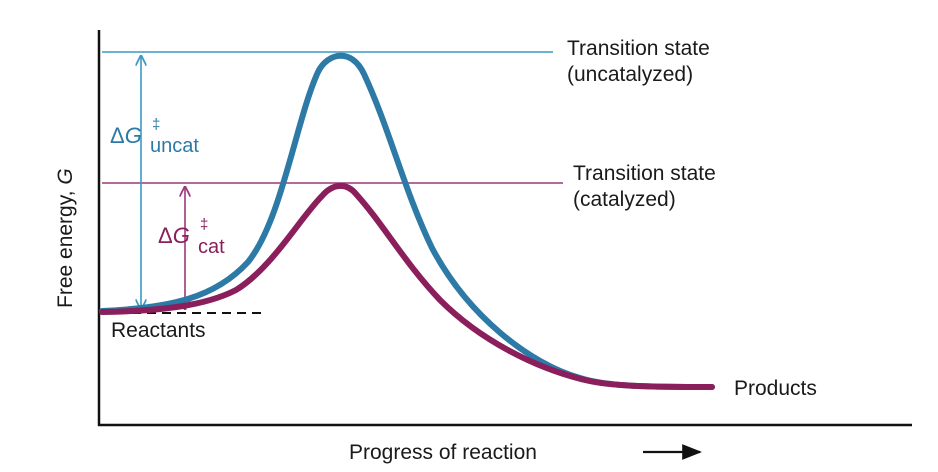 The height and width of the screenshot is (472, 938). Describe the element at coordinates (117, 135) in the screenshot. I see `delta-uncat-prefix: Δ` at that location.